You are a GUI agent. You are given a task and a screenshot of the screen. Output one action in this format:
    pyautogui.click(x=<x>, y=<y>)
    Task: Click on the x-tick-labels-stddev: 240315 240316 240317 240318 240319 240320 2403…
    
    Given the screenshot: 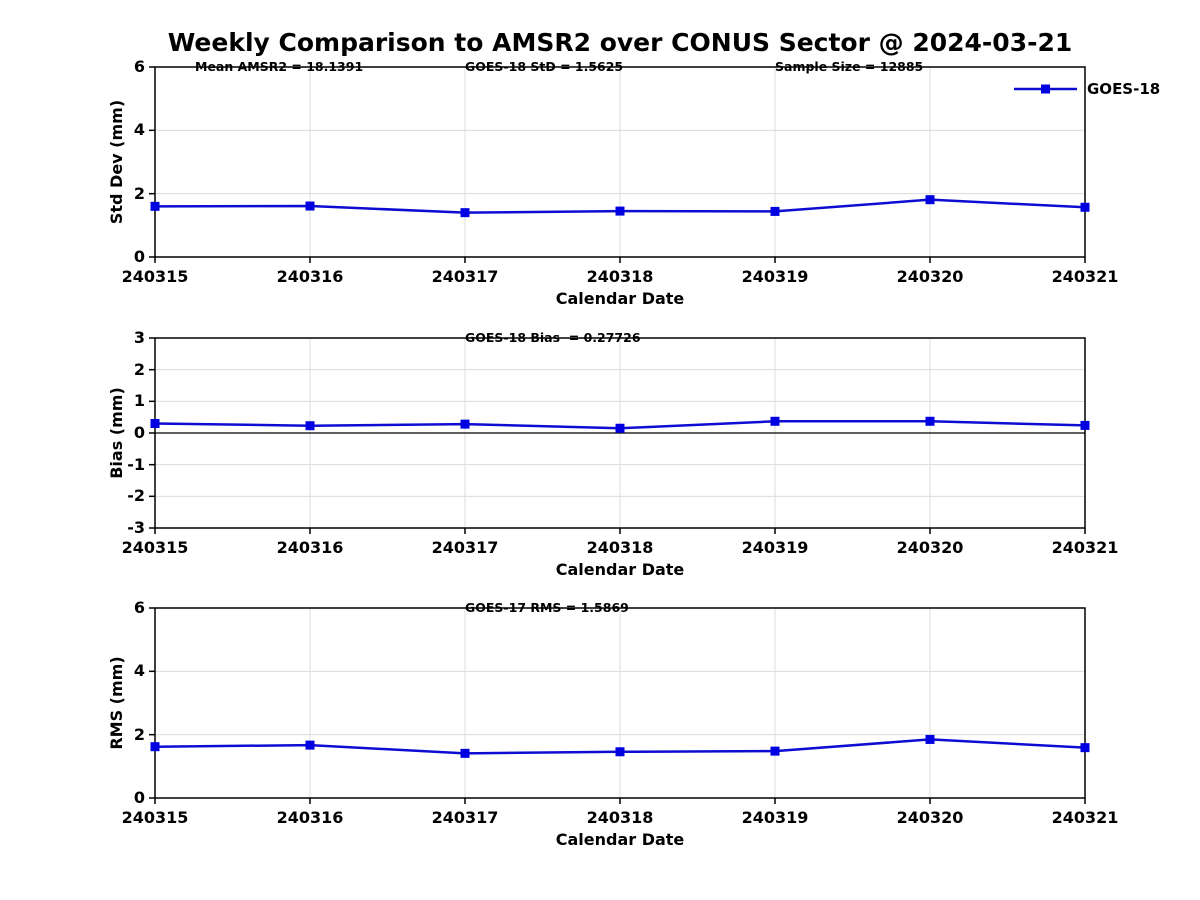 What is the action you would take?
    pyautogui.click(x=620, y=277)
    